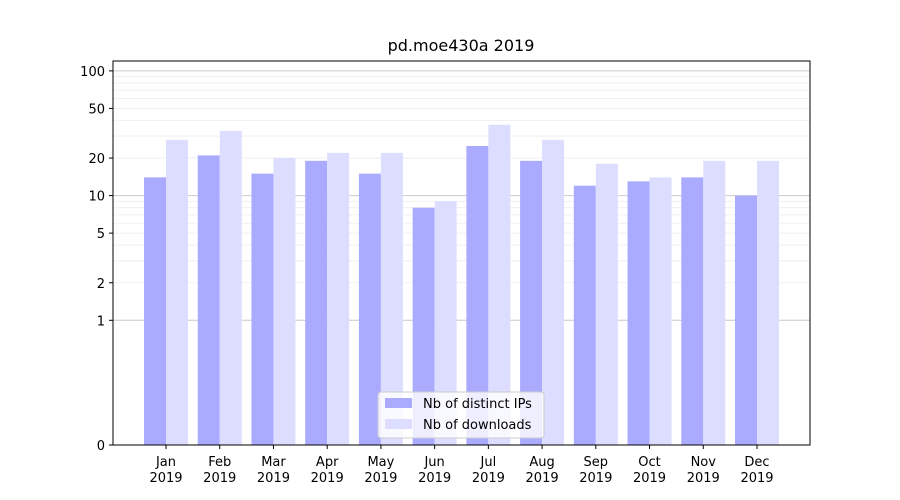 The image size is (900, 500). What do you see at coordinates (499, 284) in the screenshot?
I see `bar-downloads-jul` at bounding box center [499, 284].